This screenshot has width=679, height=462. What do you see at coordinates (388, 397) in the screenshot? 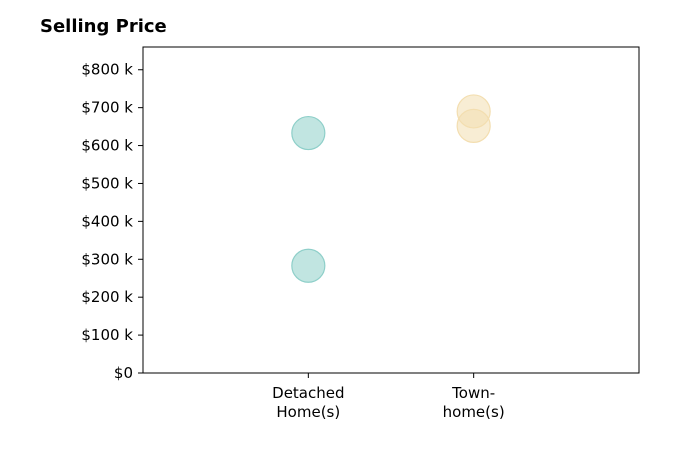
I see `x-axis: Detached Home(s) Town-home(s)` at bounding box center [388, 397].